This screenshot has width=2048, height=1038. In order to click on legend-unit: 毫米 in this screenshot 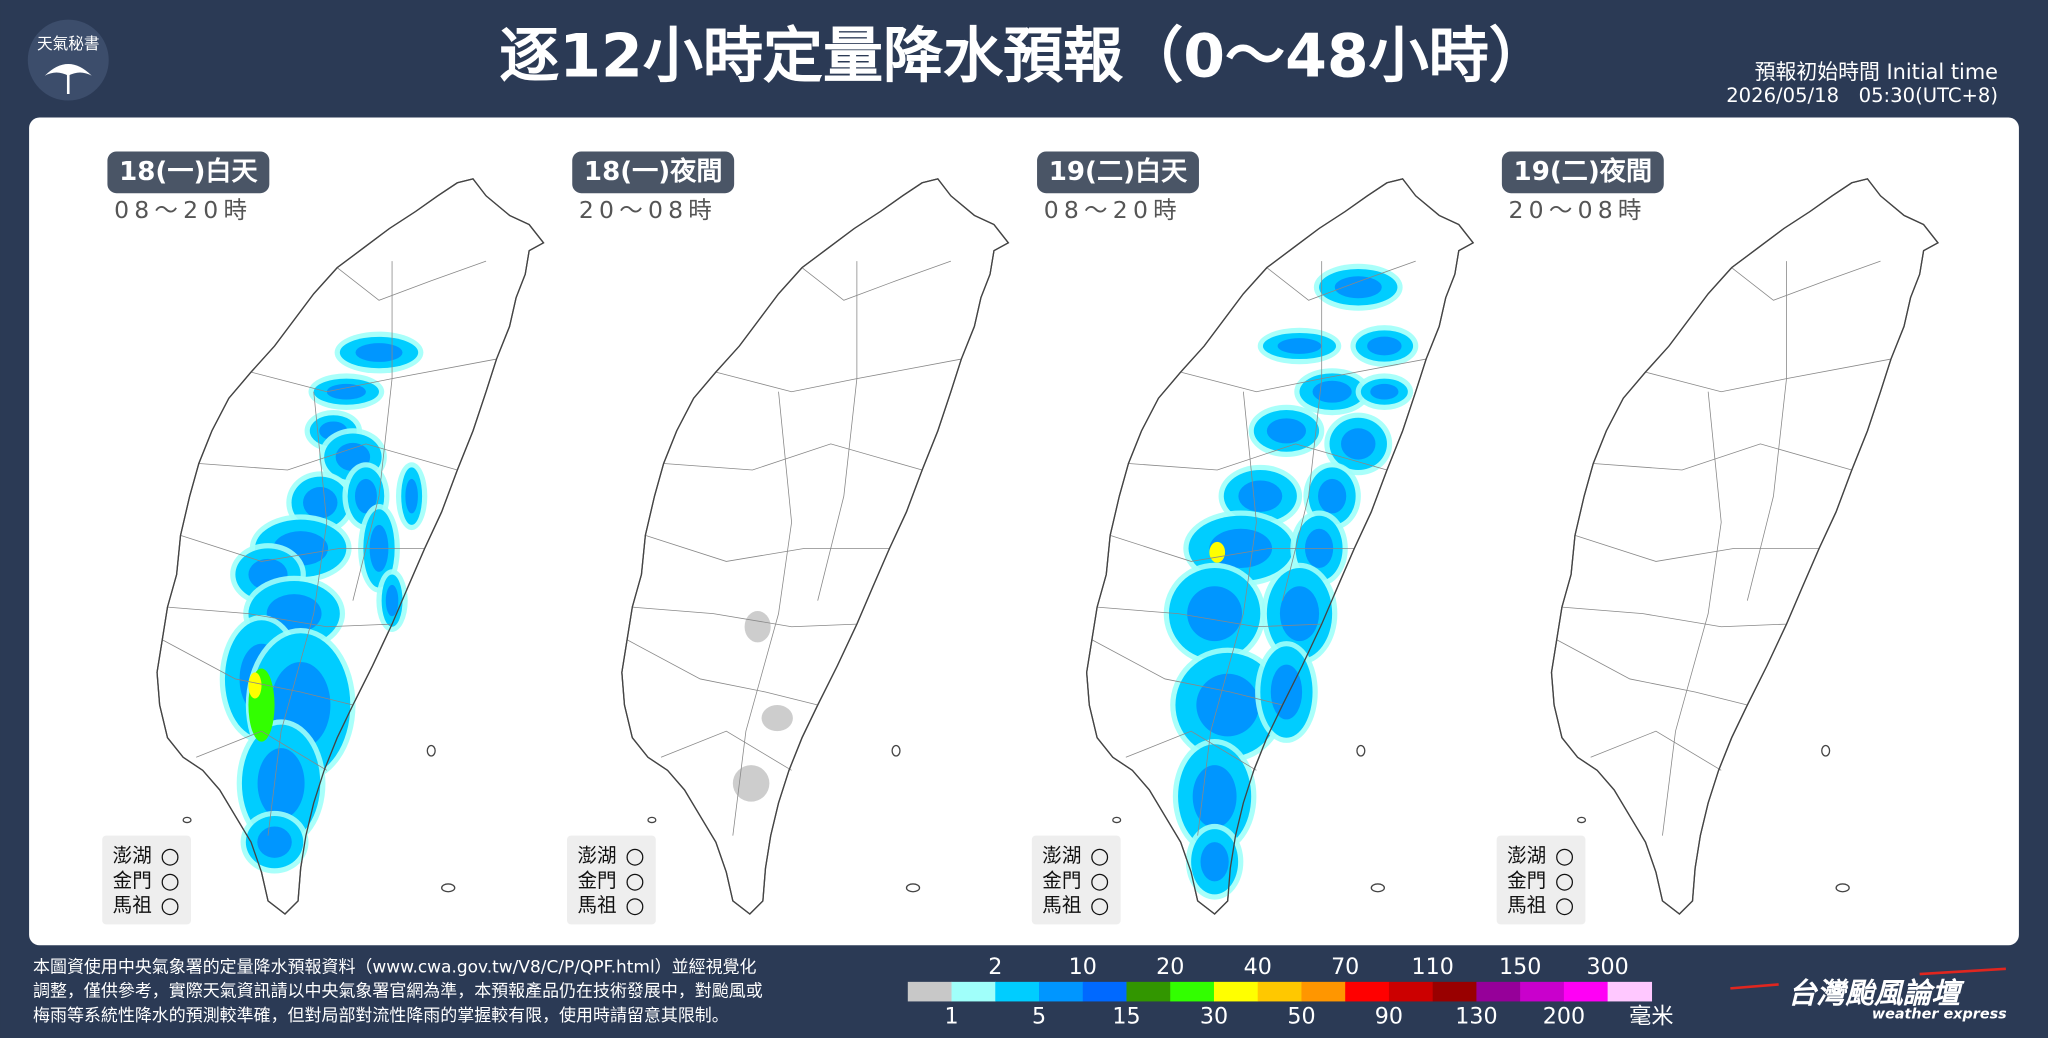, I will do `click(1651, 1017)`.